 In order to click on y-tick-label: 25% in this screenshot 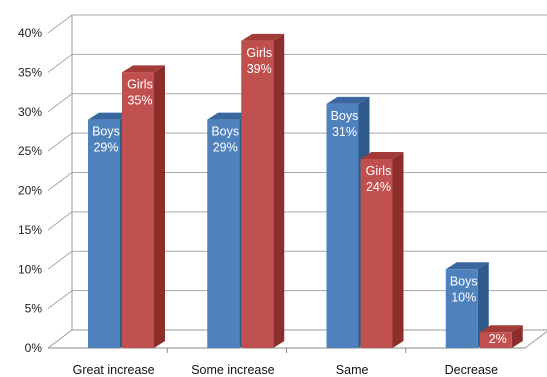, I will do `click(30, 151)`.